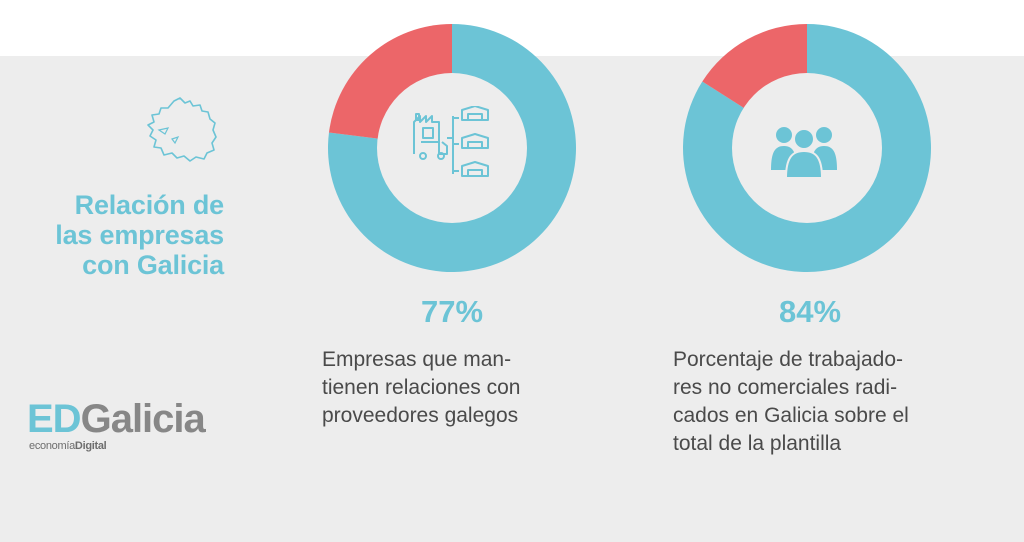  What do you see at coordinates (452, 311) in the screenshot?
I see `donut-1-percent-label: 77%` at bounding box center [452, 311].